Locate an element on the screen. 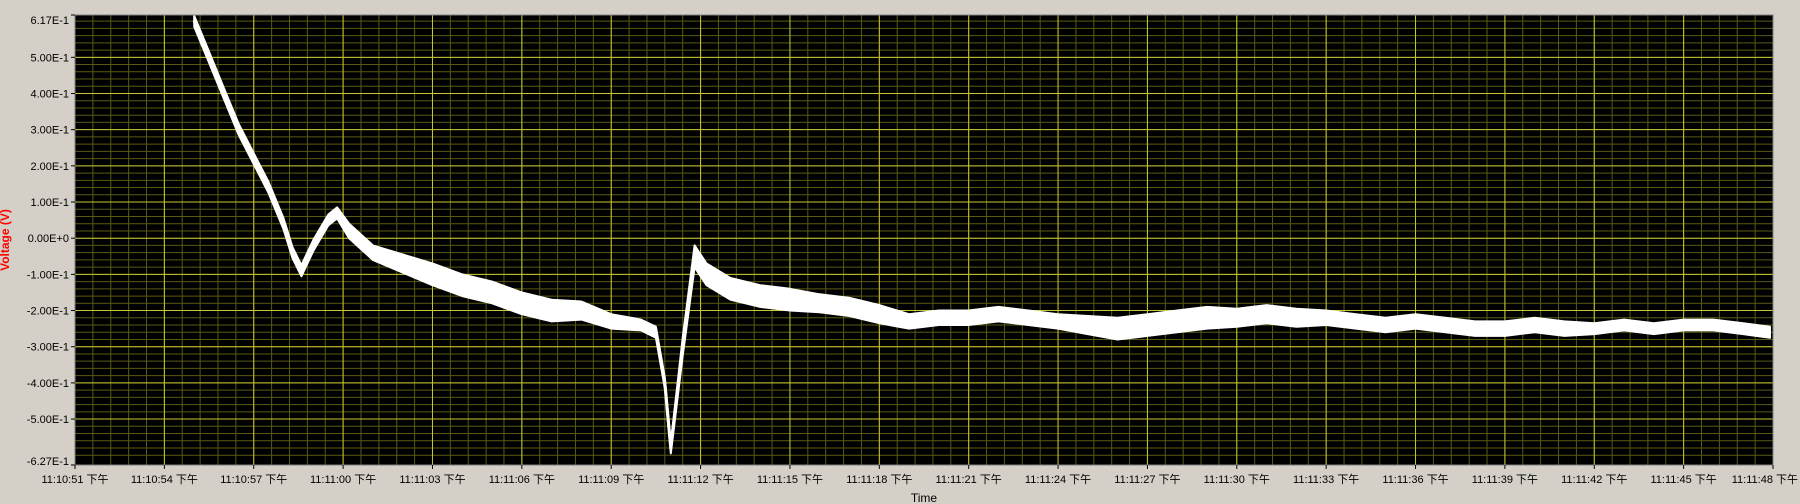 This screenshot has width=1800, height=504. x-tick-label: 11:11:36 下午 is located at coordinates (1415, 479).